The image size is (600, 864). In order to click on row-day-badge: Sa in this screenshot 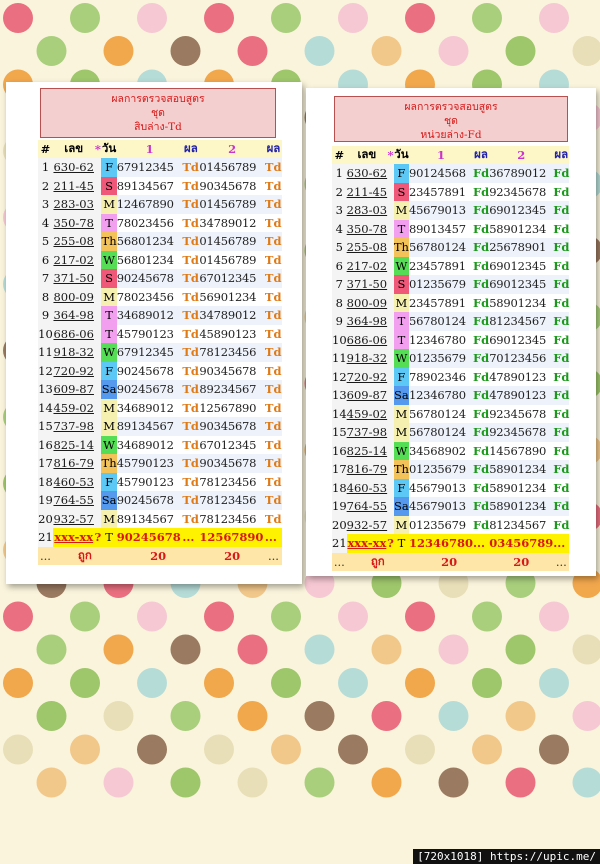, I will do `click(109, 500)`.